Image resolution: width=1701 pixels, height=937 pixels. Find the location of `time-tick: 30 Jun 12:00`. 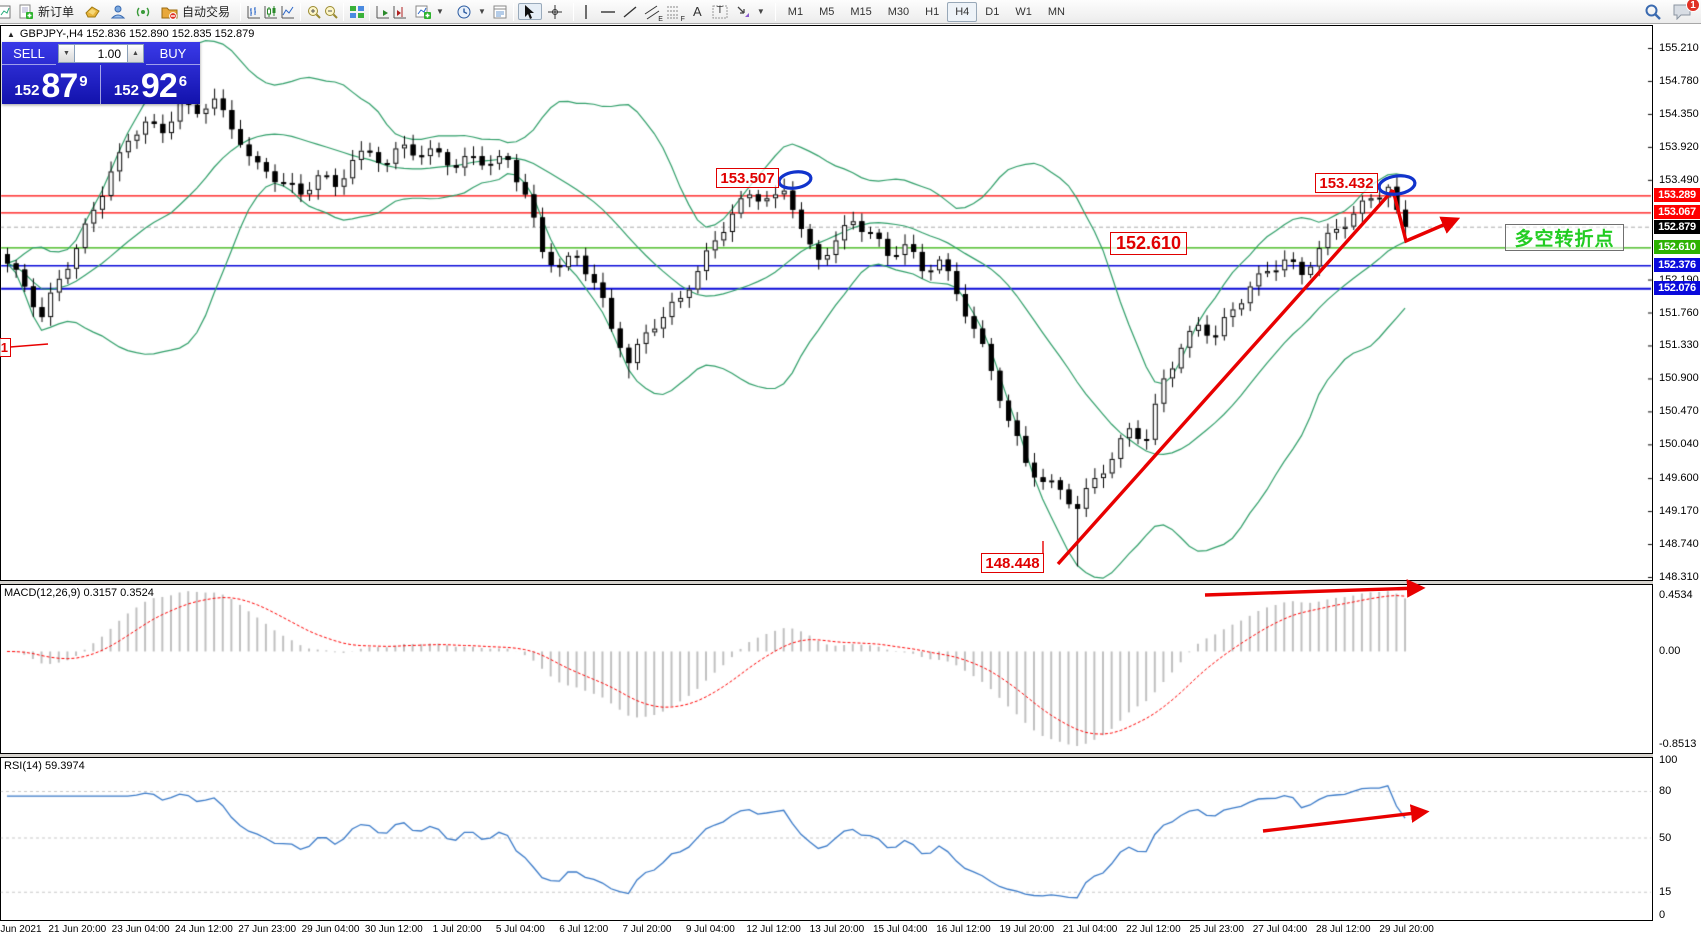

time-tick: 30 Jun 12:00 is located at coordinates (393, 929).